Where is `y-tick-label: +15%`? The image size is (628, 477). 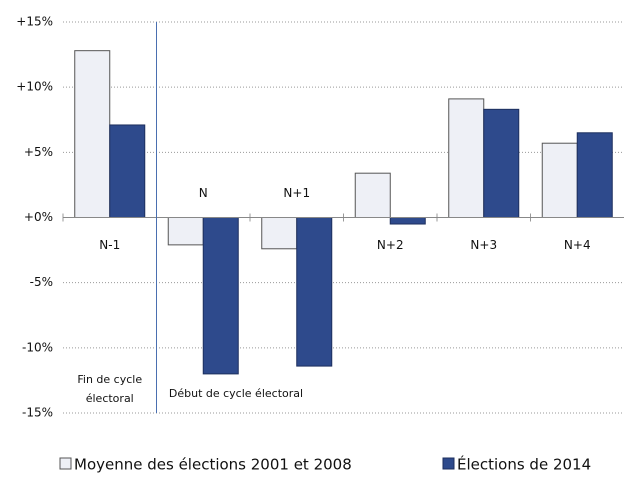
y-tick-label: +15% is located at coordinates (34, 22).